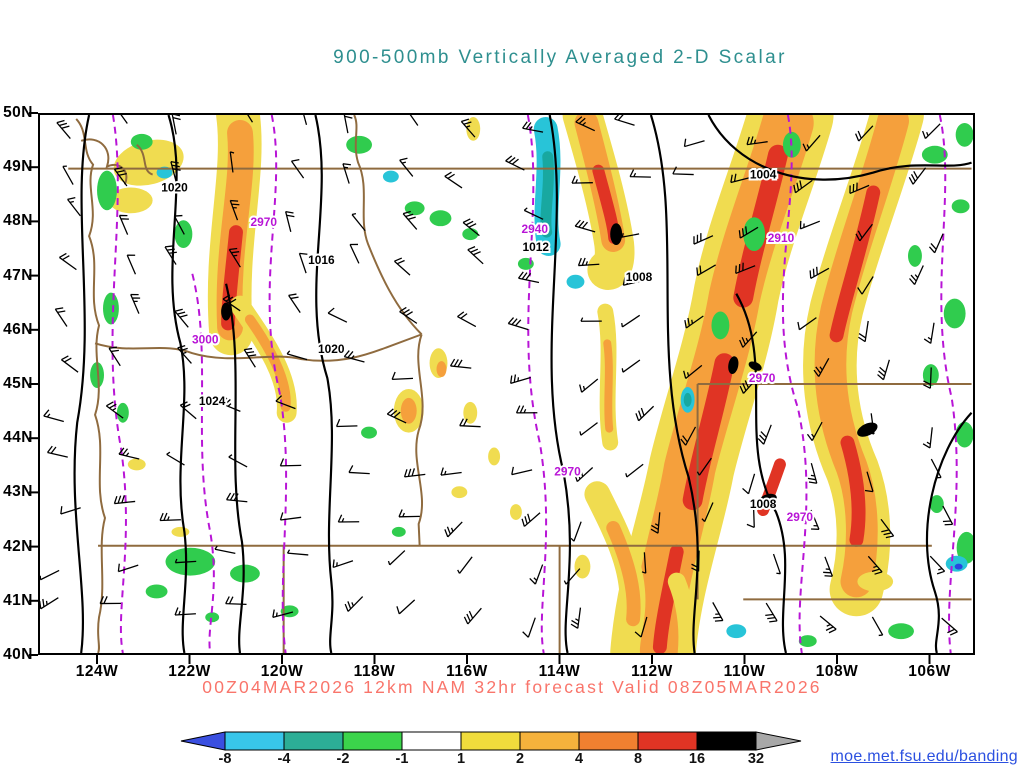 This screenshot has width=1024, height=768. I want to click on lat-tick-label: 45N, so click(18, 383).